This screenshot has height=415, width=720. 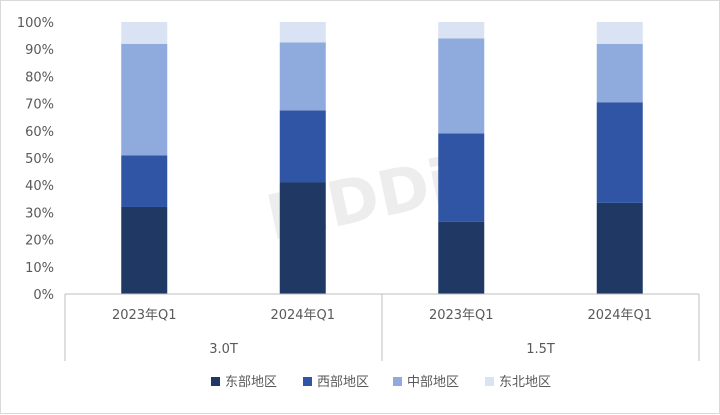 I want to click on y-tick-label: 70%, so click(x=39, y=105).